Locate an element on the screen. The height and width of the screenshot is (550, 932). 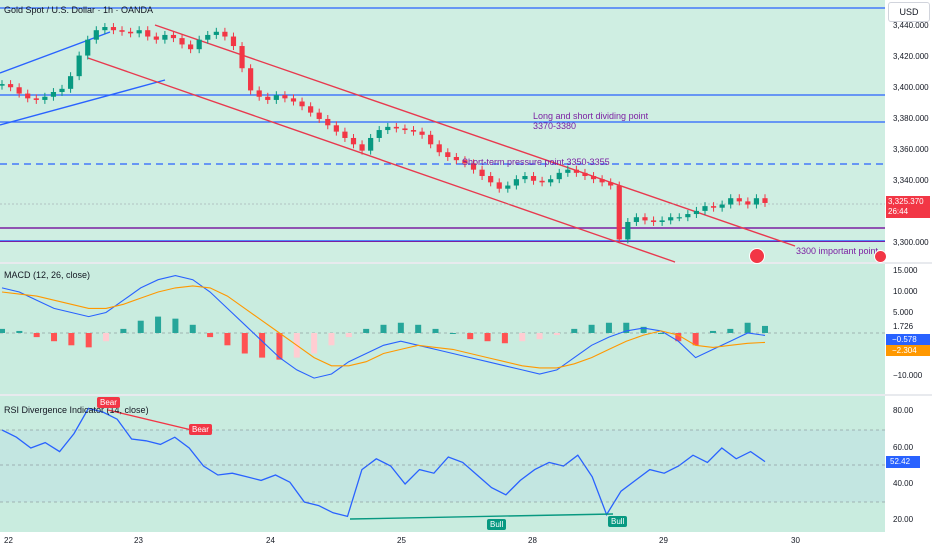
dividing-range-label: 3370-3380 is located at coordinates (555, 126).